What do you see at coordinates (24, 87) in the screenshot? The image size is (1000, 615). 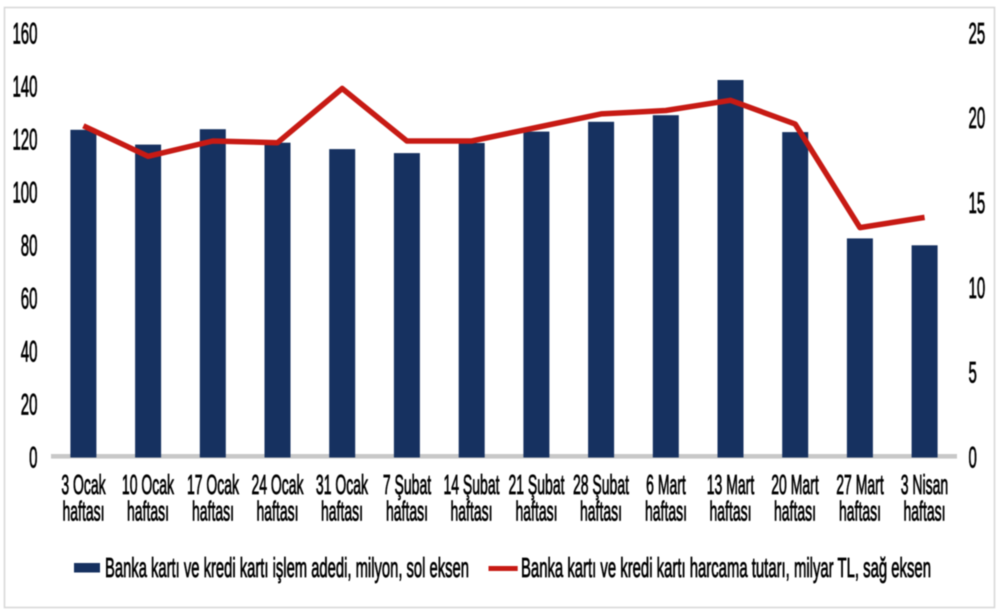 I see `svg-text: 140` at bounding box center [24, 87].